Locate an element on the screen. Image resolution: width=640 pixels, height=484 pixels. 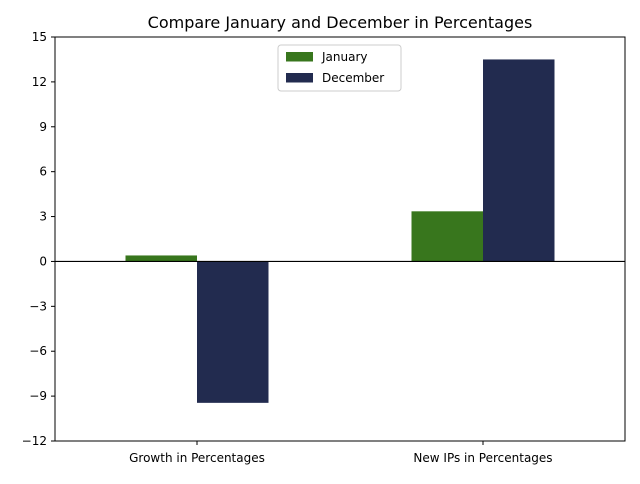
legend-swatch-january is located at coordinates (299, 57).